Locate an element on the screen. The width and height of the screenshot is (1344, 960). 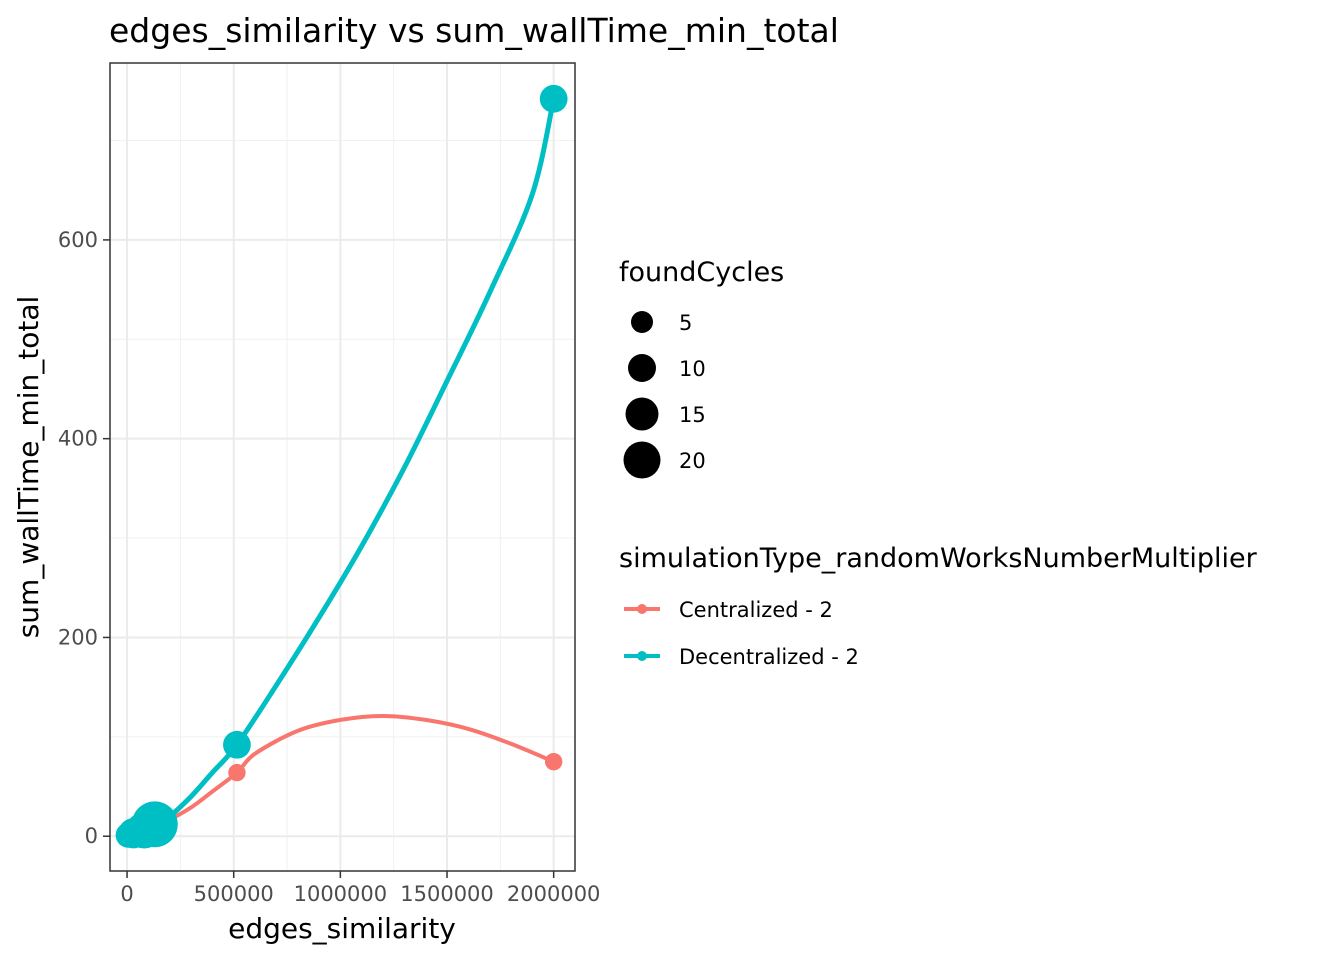
color-legend-label: Centralized - 2 is located at coordinates (756, 610).